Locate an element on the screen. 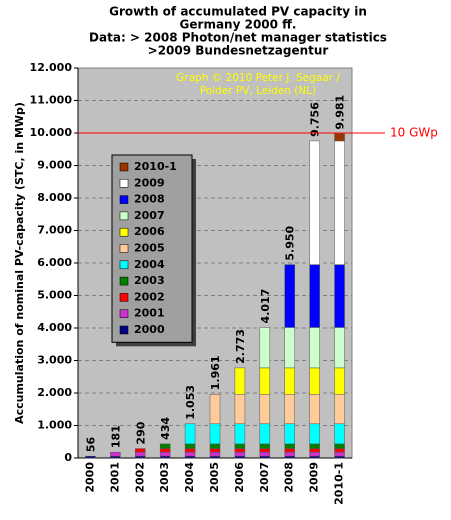 The height and width of the screenshot is (520, 451). annotation: Graph © 2010 Peter J. Segaar / is located at coordinates (258, 78).